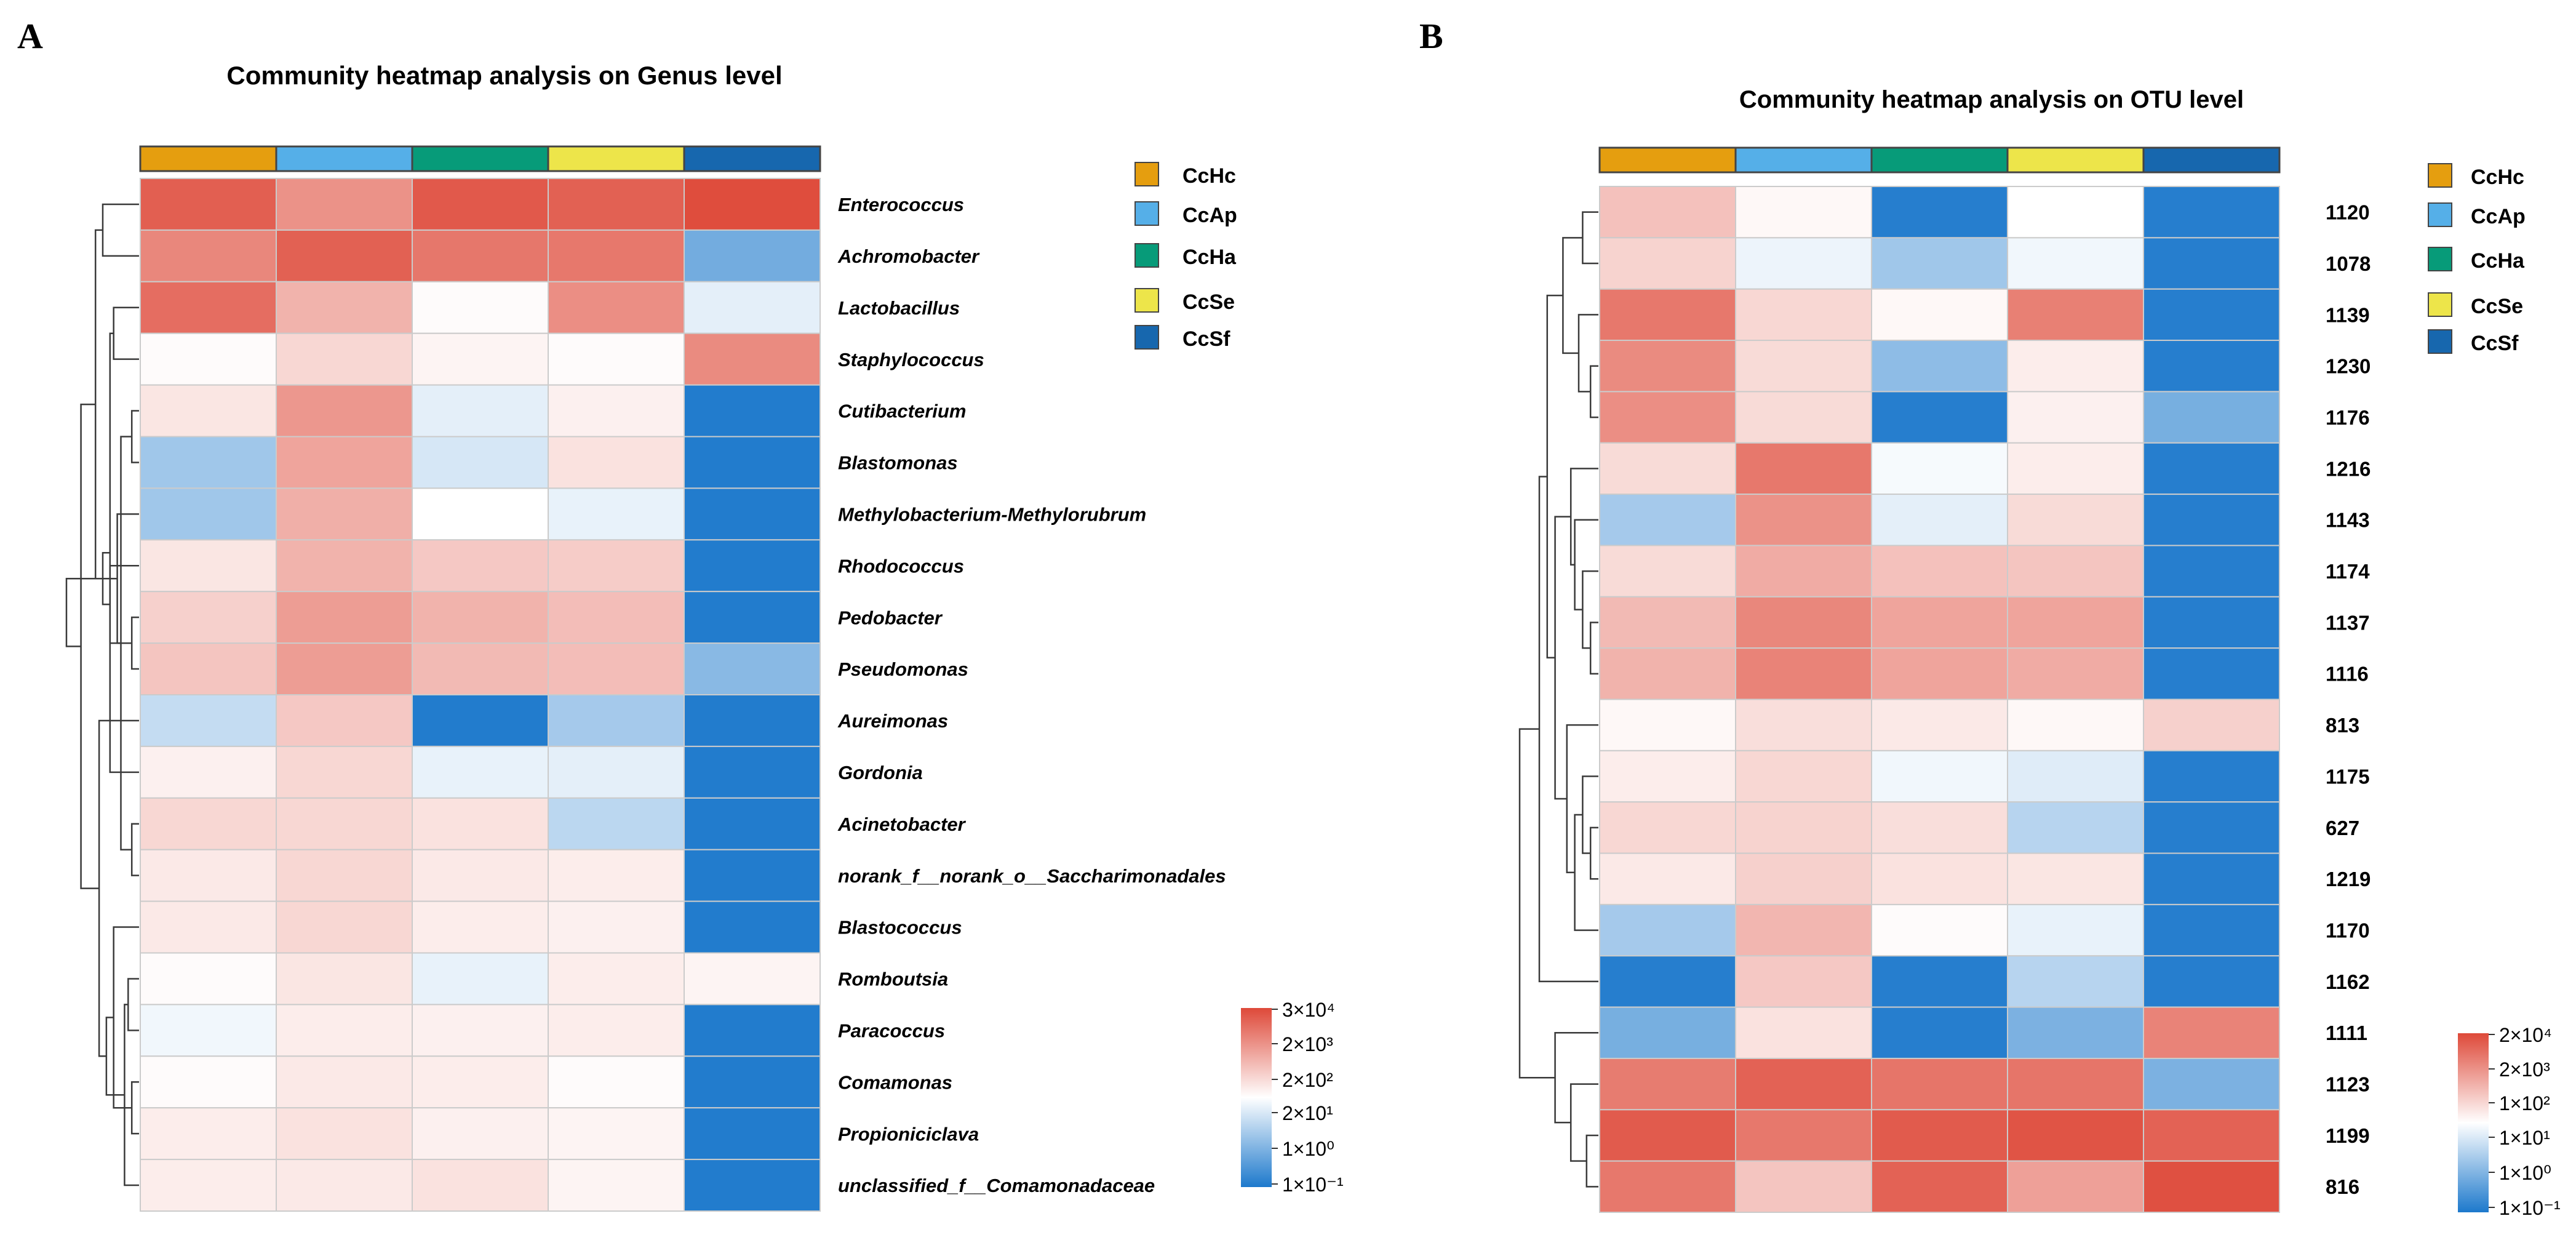  I want to click on colorbar-tick-label: 2×10¹, so click(1307, 1113).